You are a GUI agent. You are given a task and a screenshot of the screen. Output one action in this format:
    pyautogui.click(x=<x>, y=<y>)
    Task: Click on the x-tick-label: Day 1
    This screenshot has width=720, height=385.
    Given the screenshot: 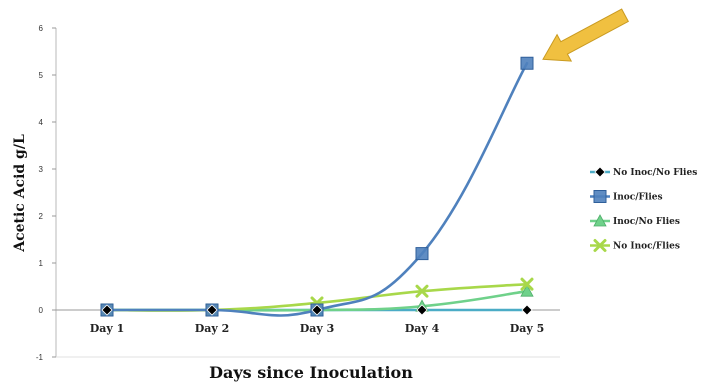 What is the action you would take?
    pyautogui.click(x=107, y=328)
    